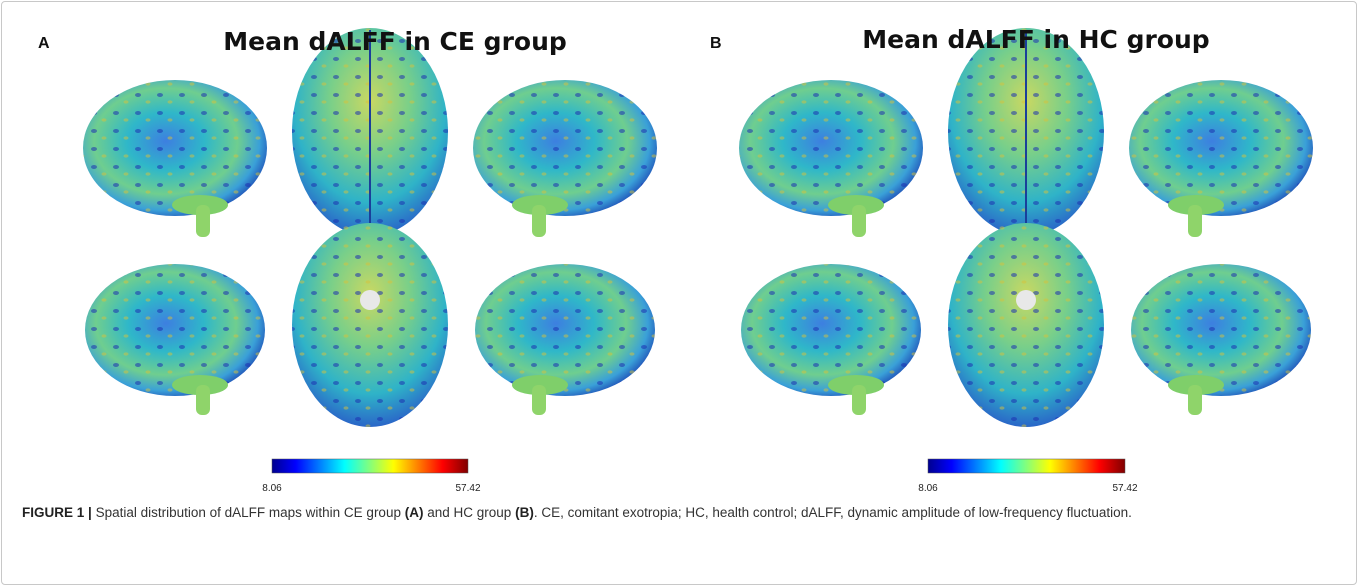  What do you see at coordinates (1035, 39) in the screenshot?
I see `panel-title: Mean dALFF in HC group` at bounding box center [1035, 39].